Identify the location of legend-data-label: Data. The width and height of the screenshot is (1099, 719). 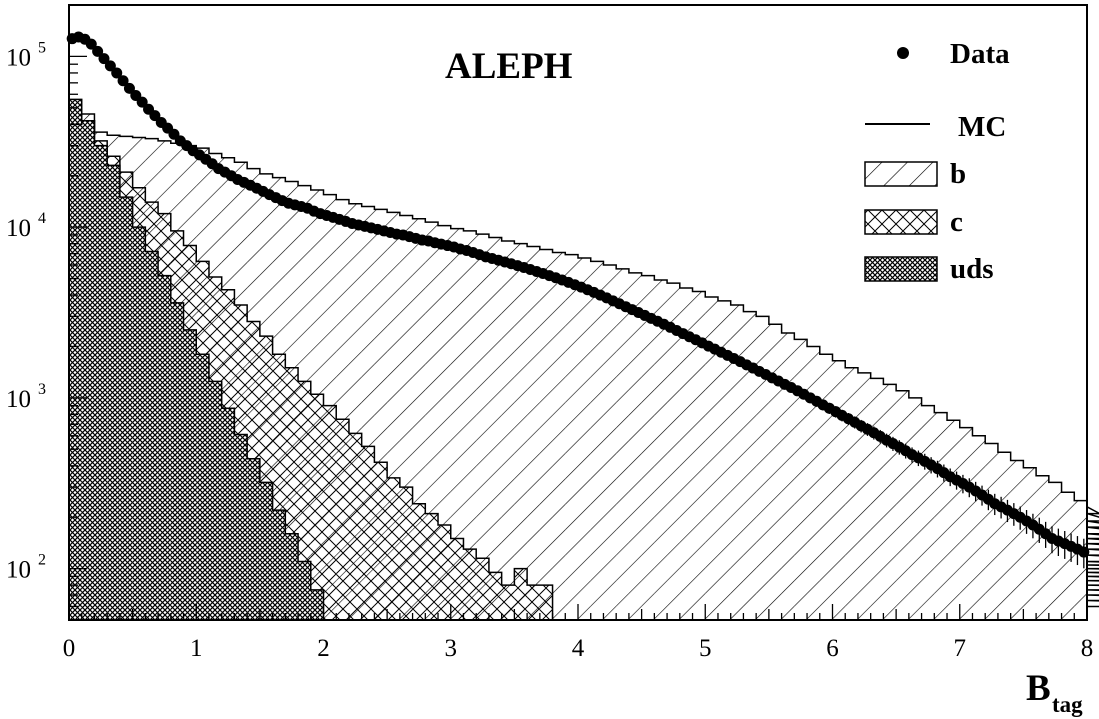
(980, 54).